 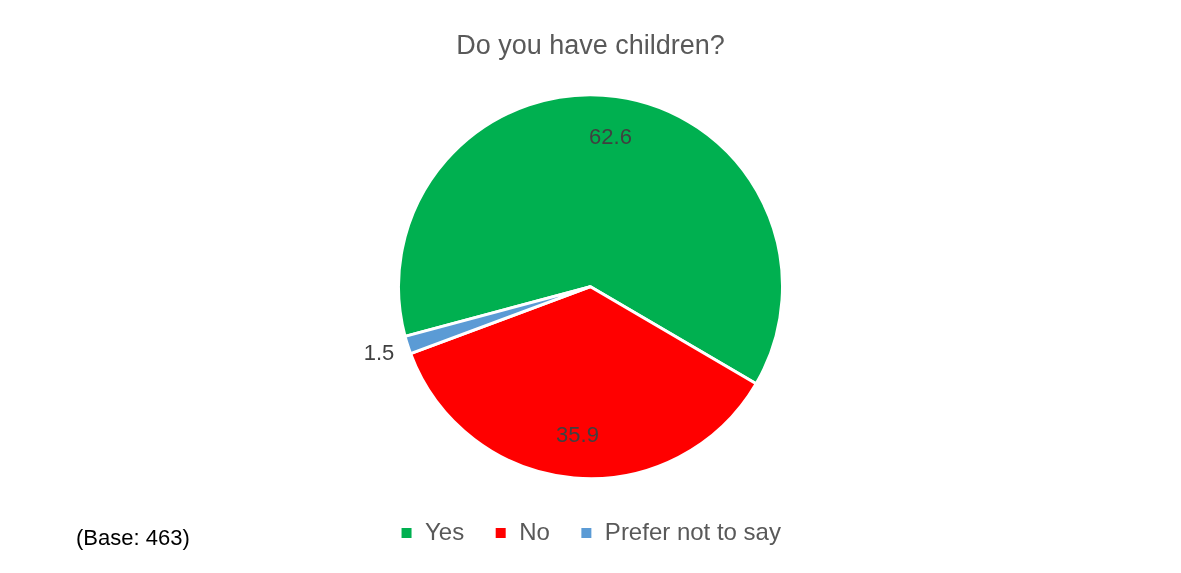 I want to click on data-label: 1.5, so click(x=379, y=353).